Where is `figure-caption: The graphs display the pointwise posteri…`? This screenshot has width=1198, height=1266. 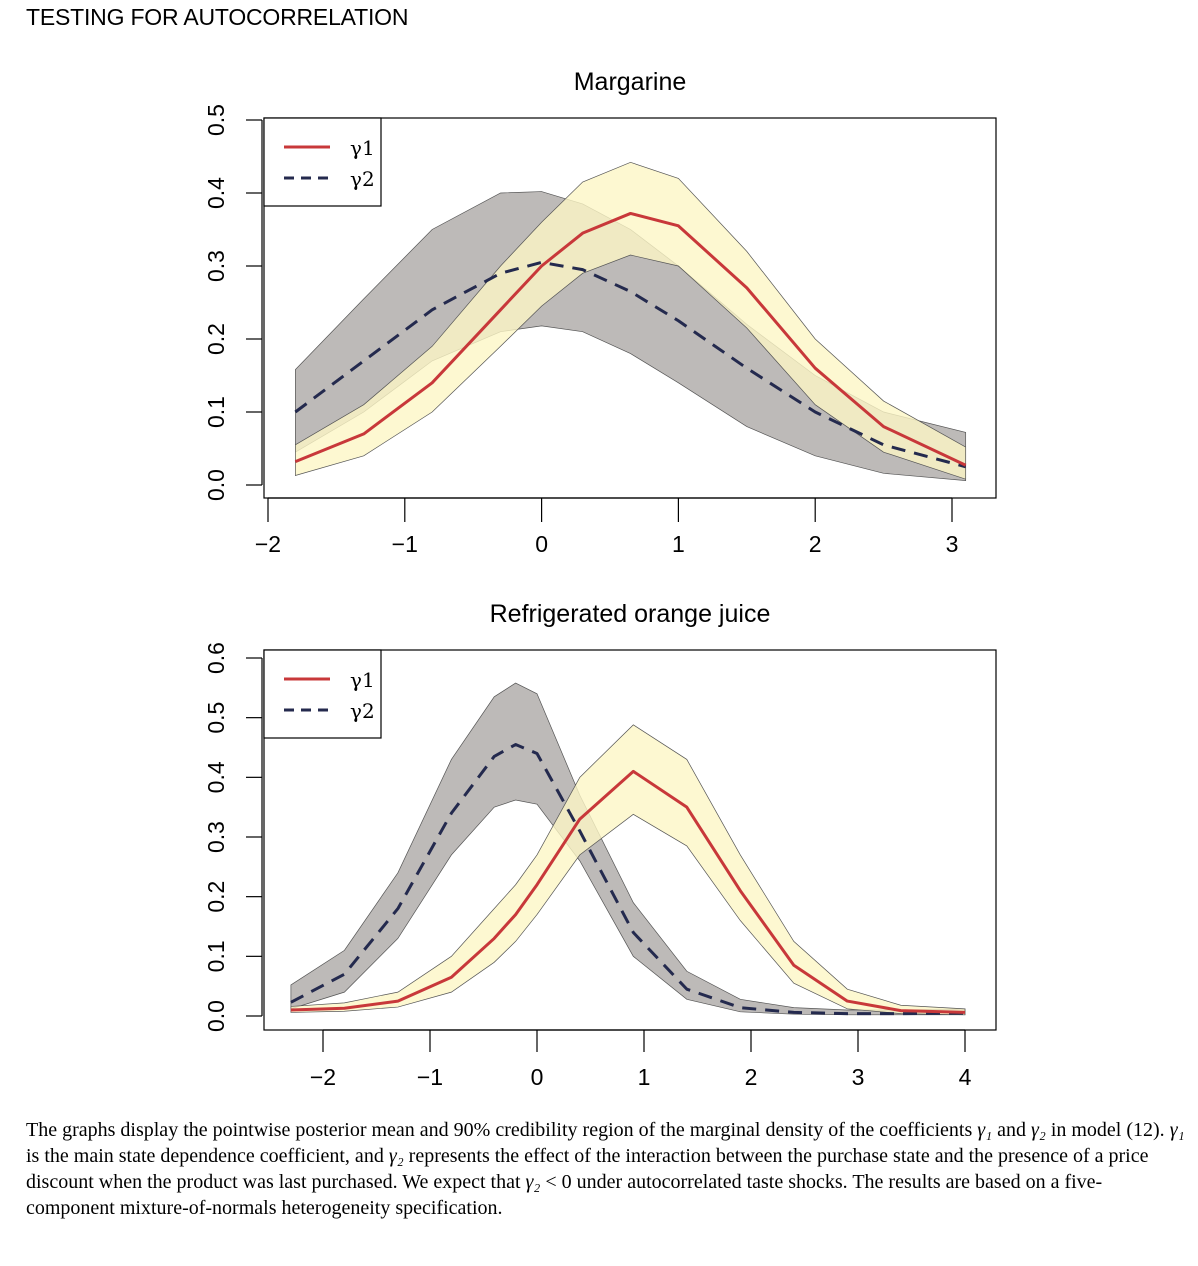 figure-caption: The graphs display the pointwise posteri… is located at coordinates (606, 1169).